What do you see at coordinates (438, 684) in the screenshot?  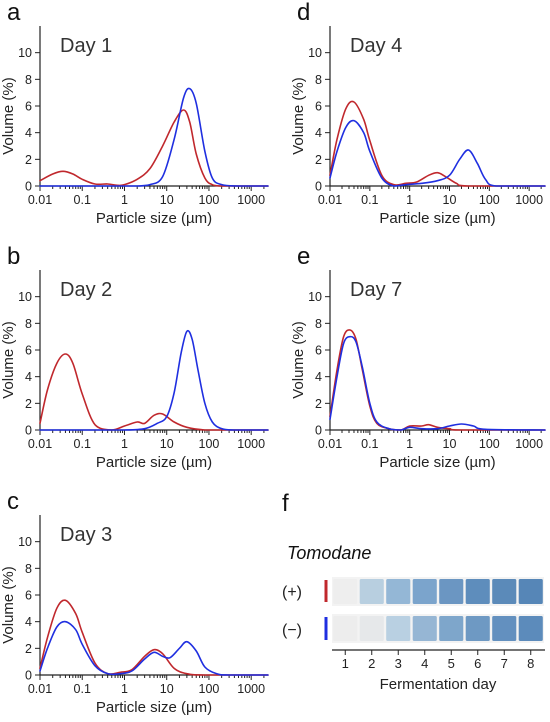 I see `fermentation-day-label: Fermentation day` at bounding box center [438, 684].